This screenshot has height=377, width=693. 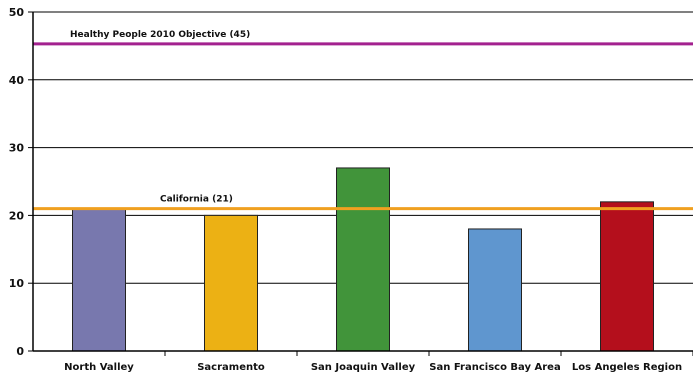 What do you see at coordinates (627, 367) in the screenshot?
I see `x-tick-label: Los Angeles Region` at bounding box center [627, 367].